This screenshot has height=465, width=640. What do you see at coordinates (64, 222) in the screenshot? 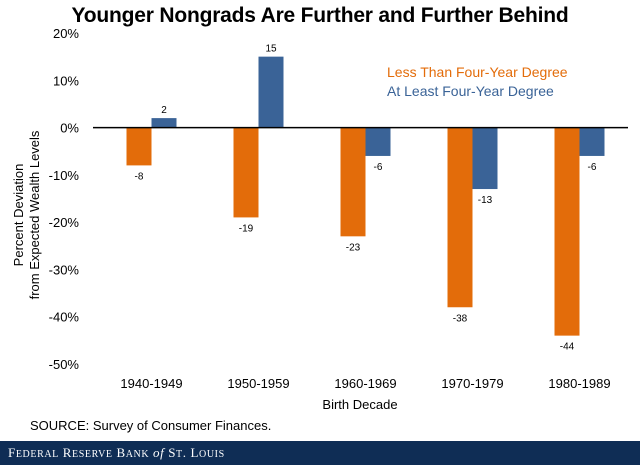
I see `y-tick-label: -20%` at bounding box center [64, 222].